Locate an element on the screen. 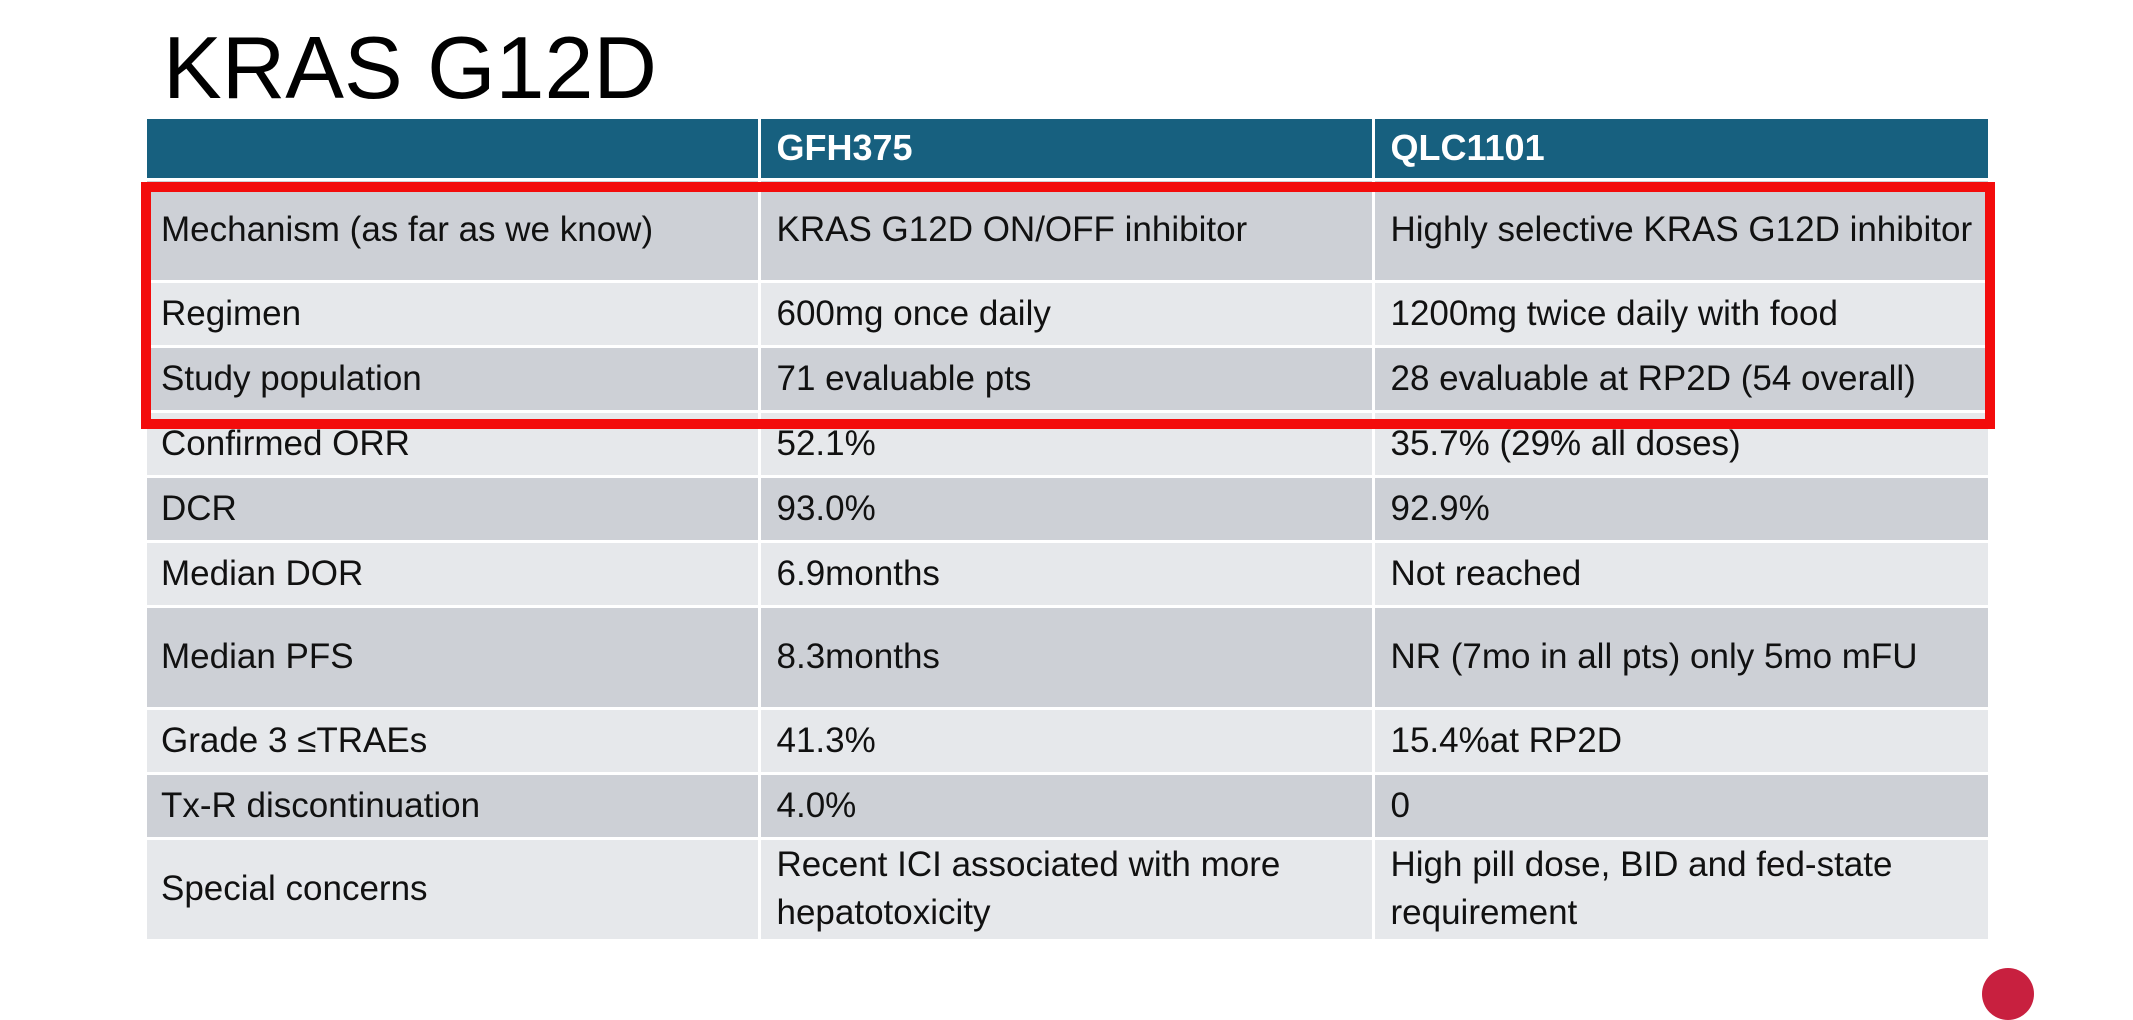  row-label: Tx-R discontinuation is located at coordinates (454, 806).